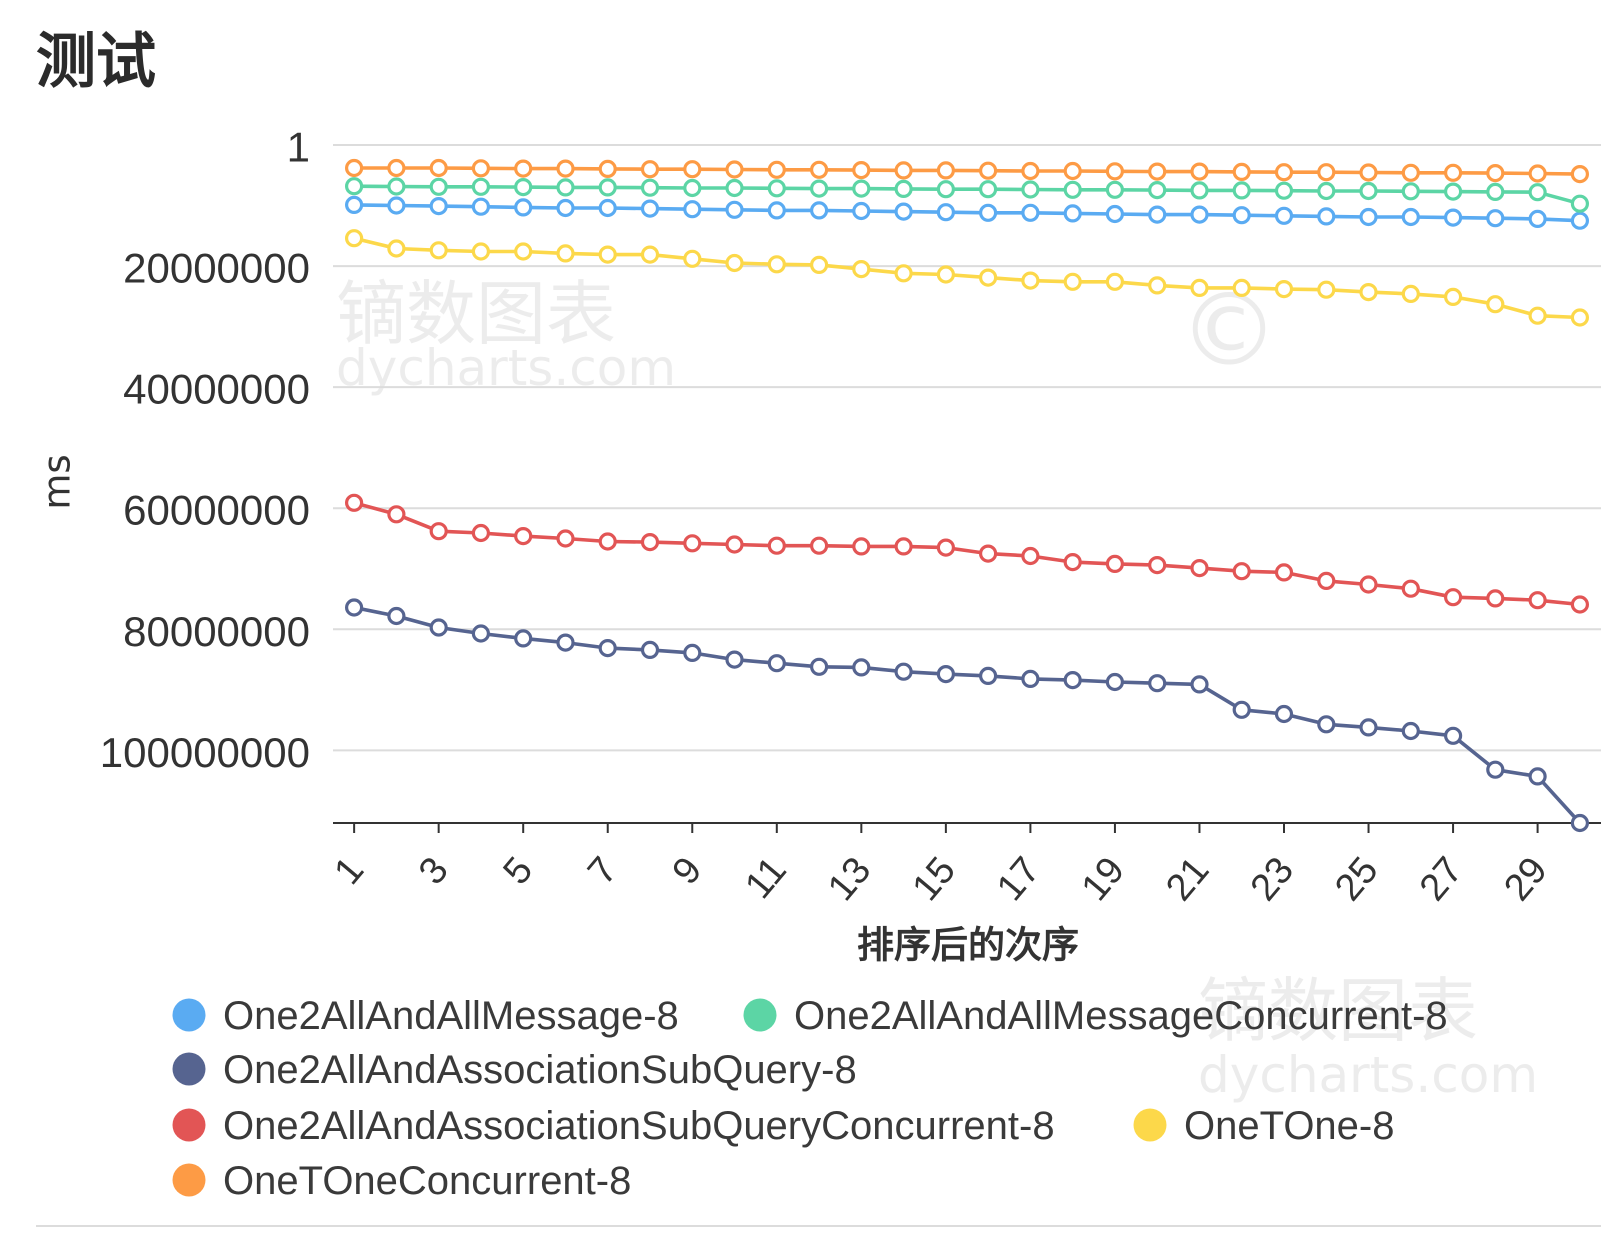 The height and width of the screenshot is (1247, 1620). Describe the element at coordinates (57, 481) in the screenshot. I see `y-axis-title: ms` at that location.